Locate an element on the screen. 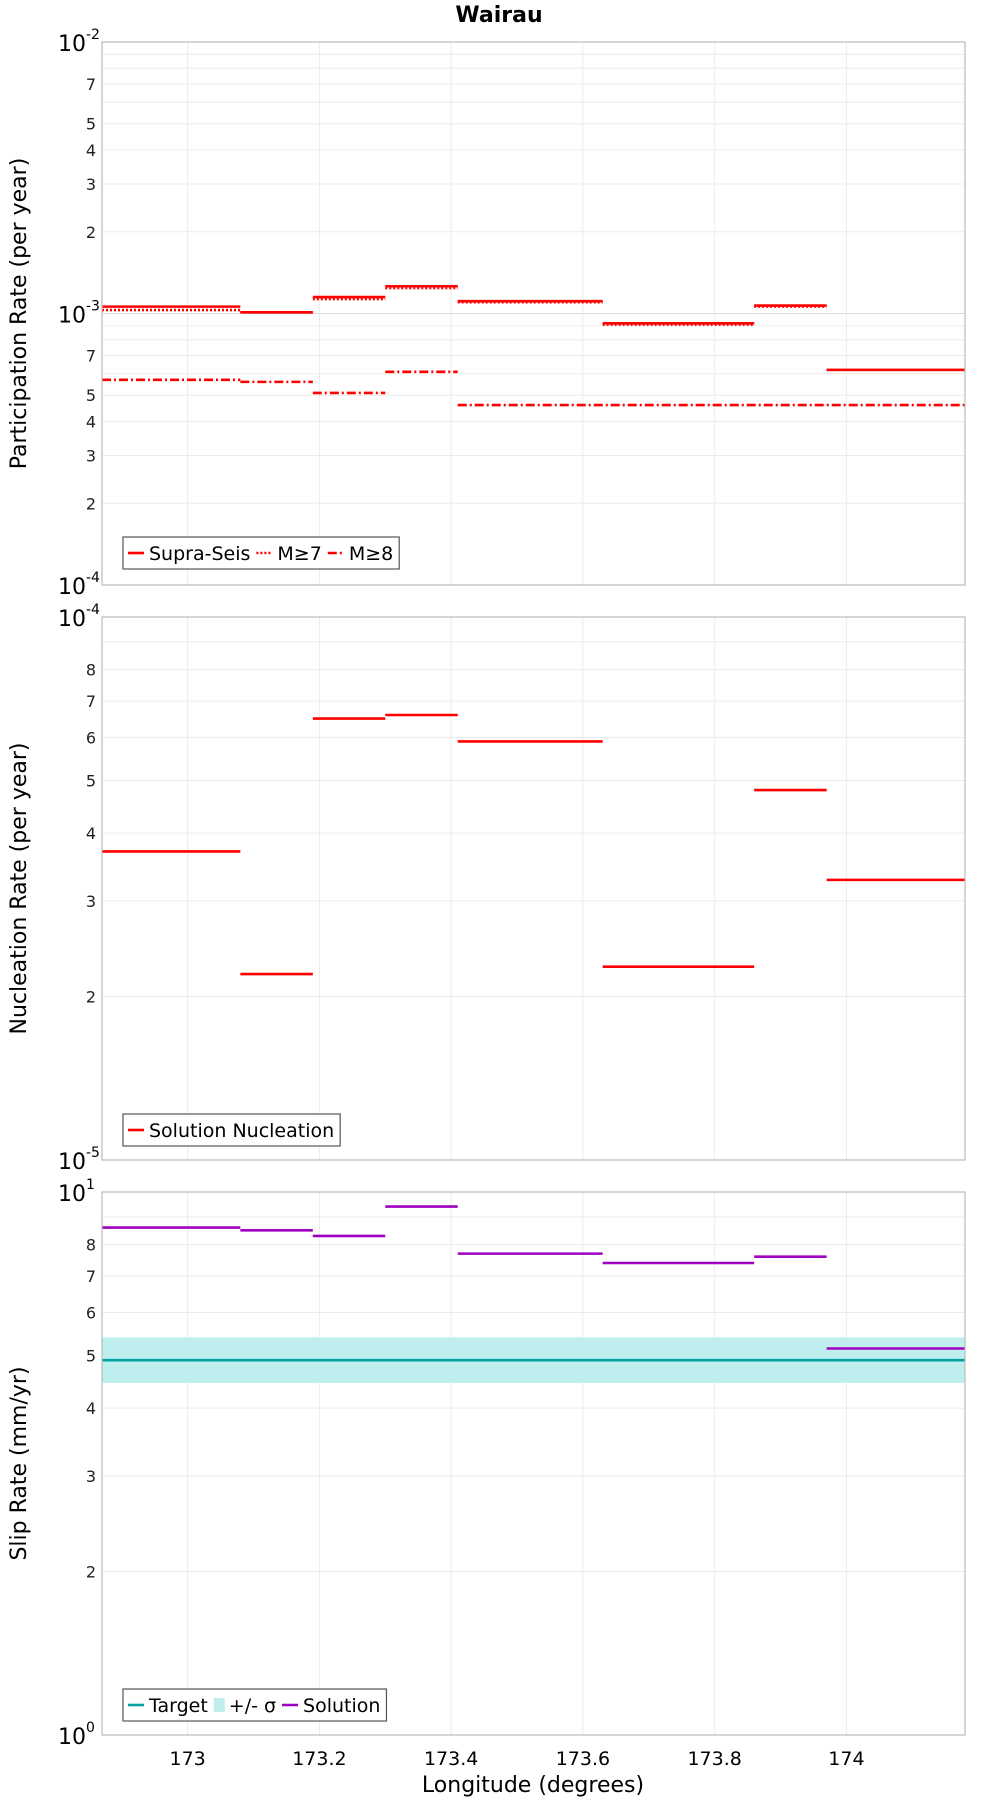 Image resolution: width=1000 pixels, height=1800 pixels. x-tick-label: 173.2 is located at coordinates (319, 1759).